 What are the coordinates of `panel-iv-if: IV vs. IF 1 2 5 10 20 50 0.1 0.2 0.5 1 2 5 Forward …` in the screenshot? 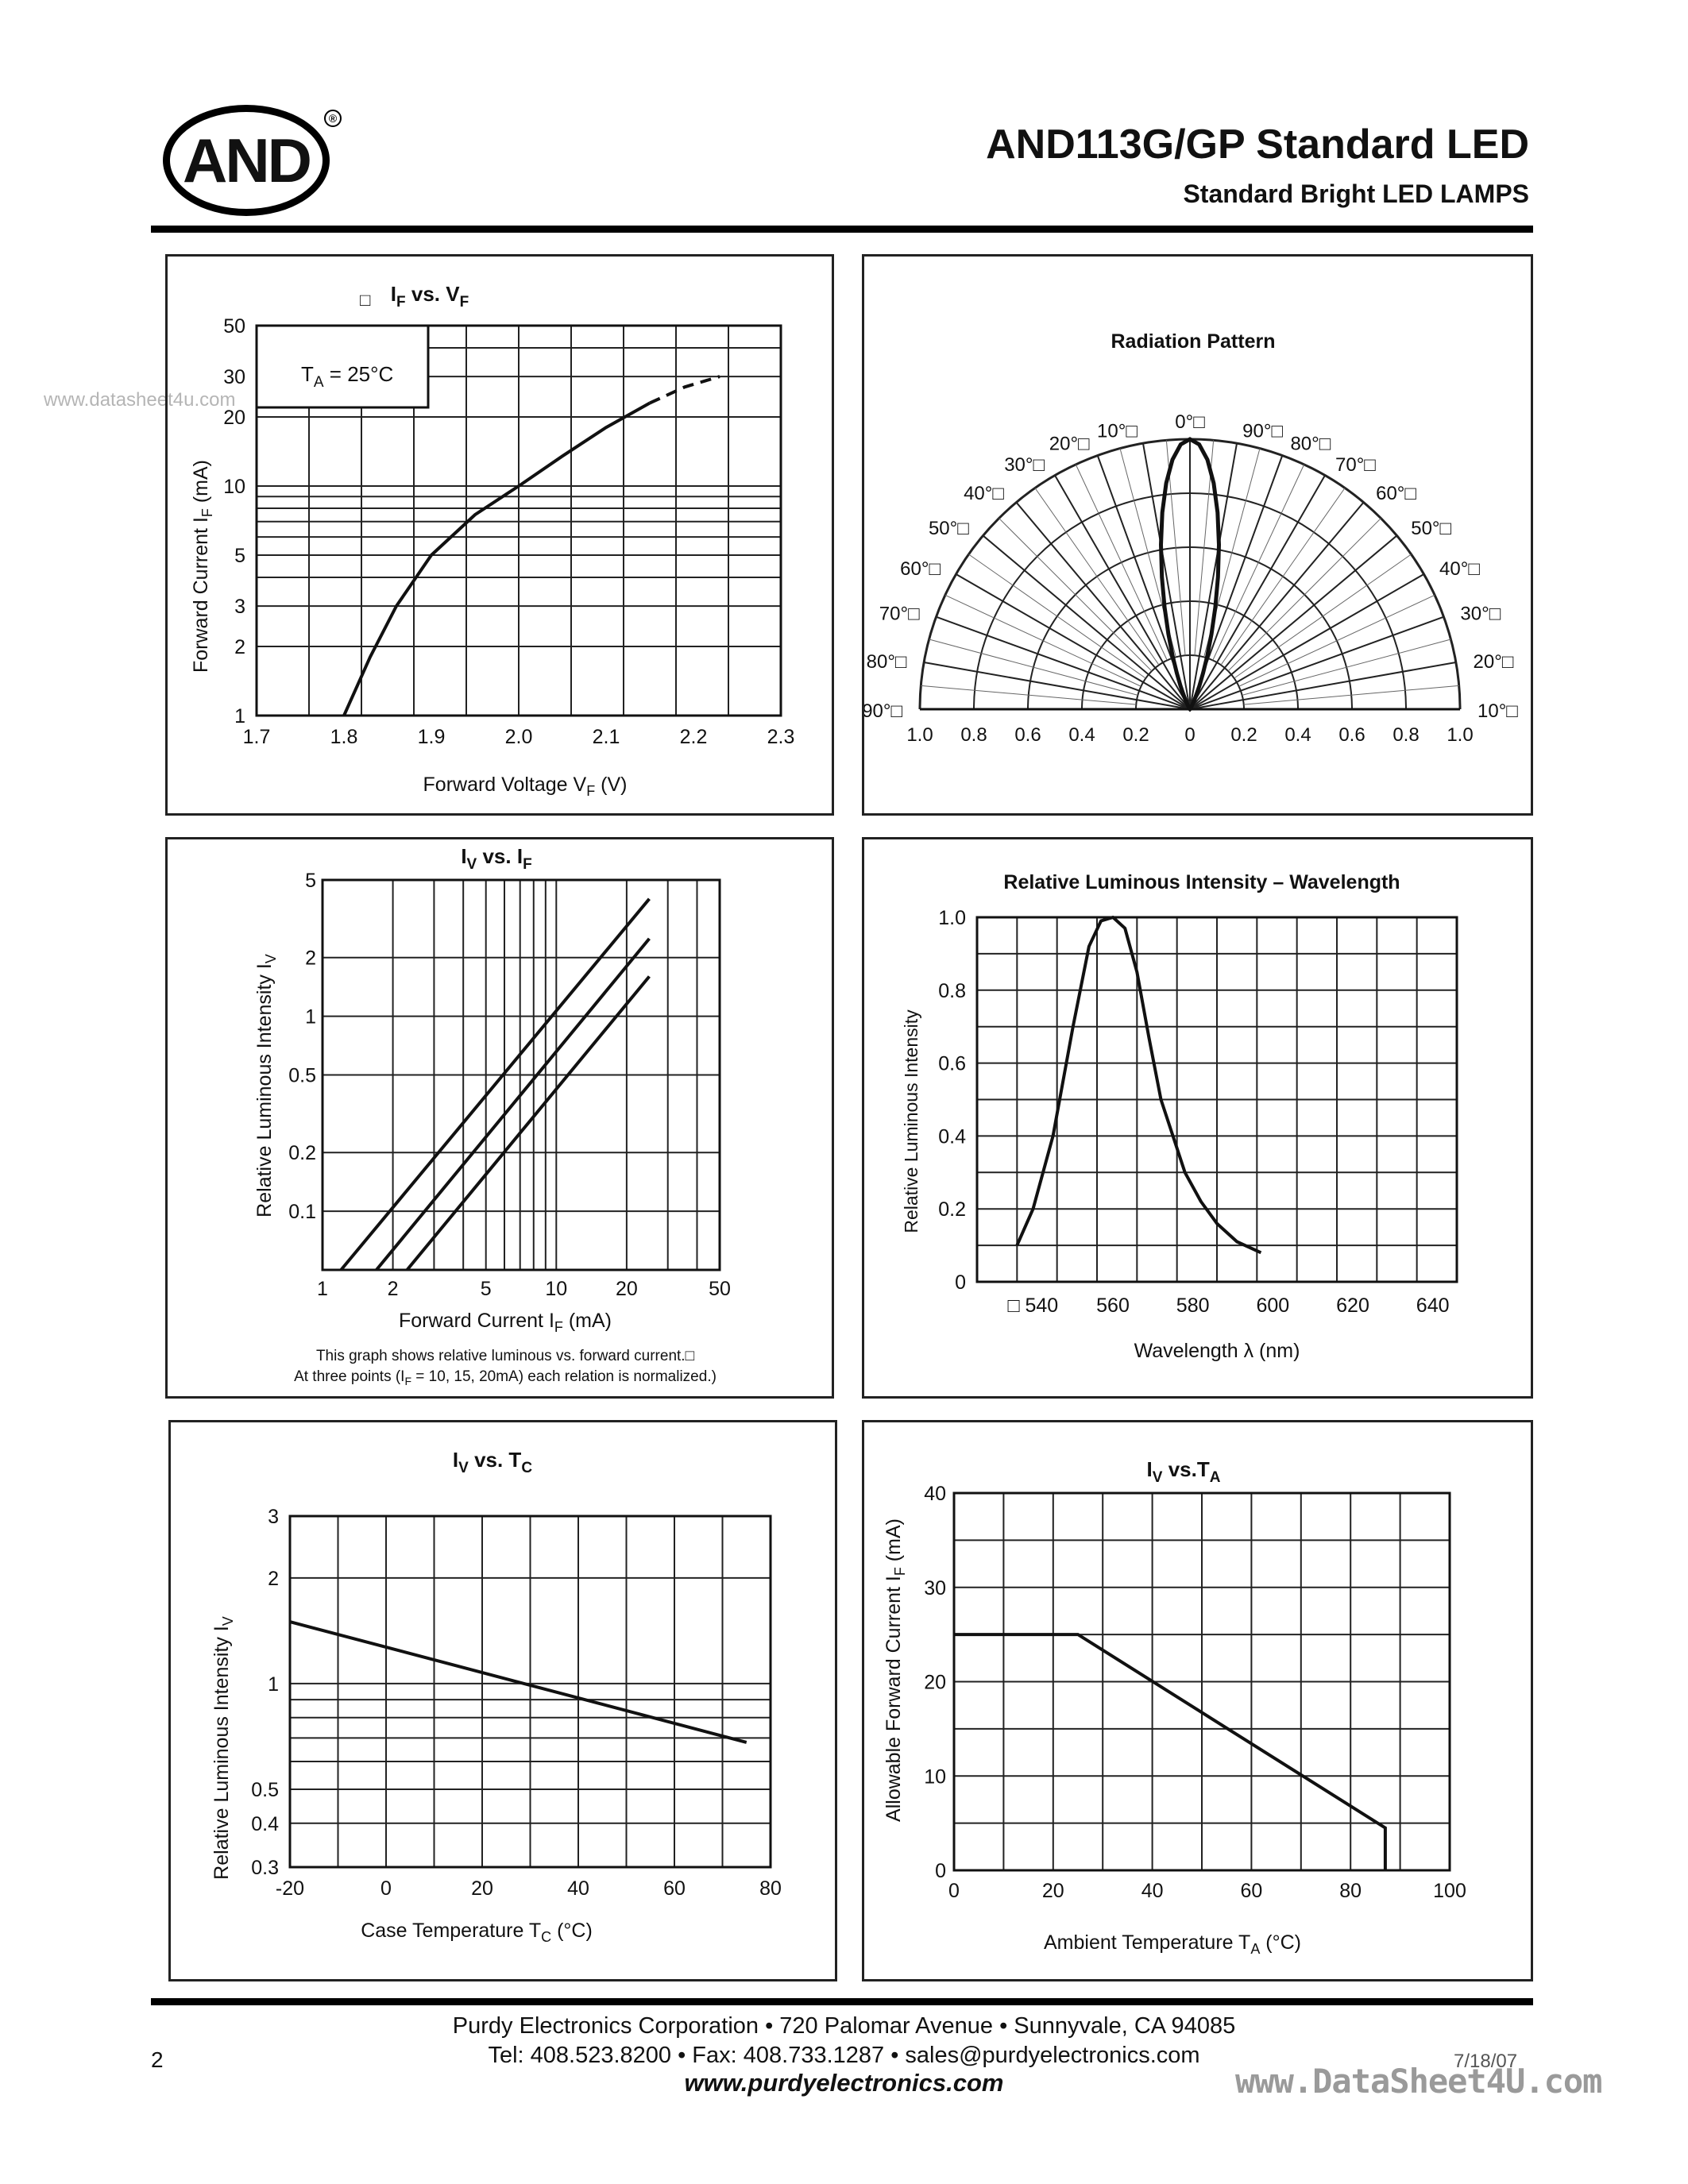 It's located at (499, 1118).